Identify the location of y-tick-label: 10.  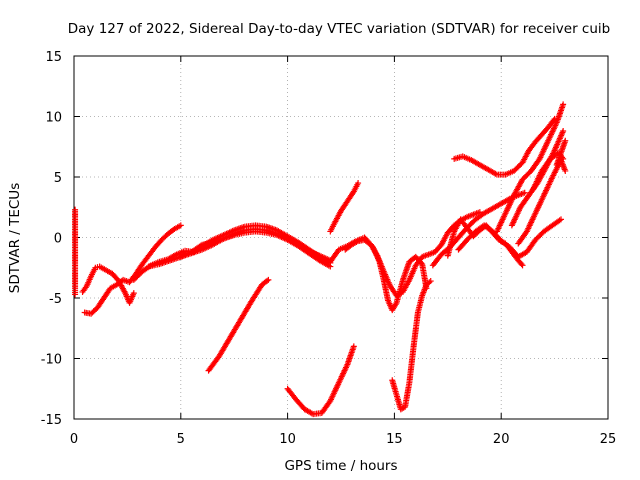
(53, 118).